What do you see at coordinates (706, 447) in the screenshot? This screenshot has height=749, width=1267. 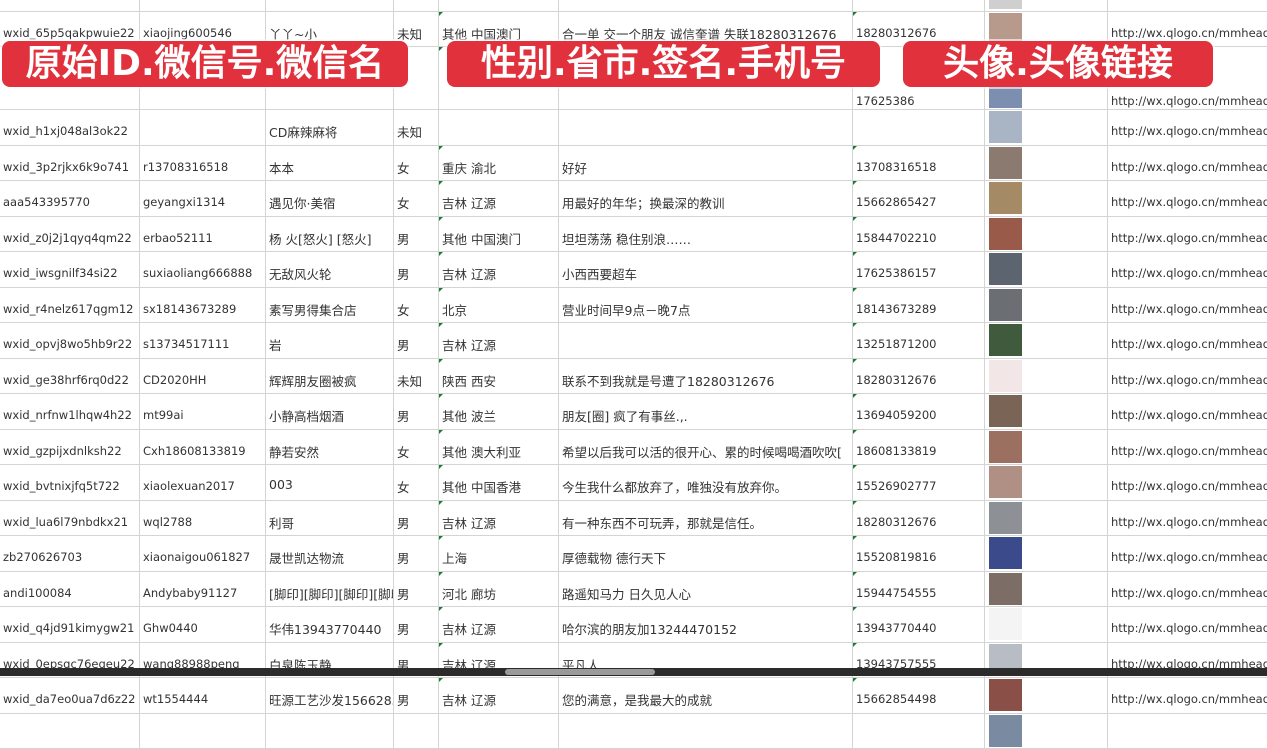 I see `signature-cell: 希望以后我可以活的很开心、累的时候喝喝酒吹吹[` at bounding box center [706, 447].